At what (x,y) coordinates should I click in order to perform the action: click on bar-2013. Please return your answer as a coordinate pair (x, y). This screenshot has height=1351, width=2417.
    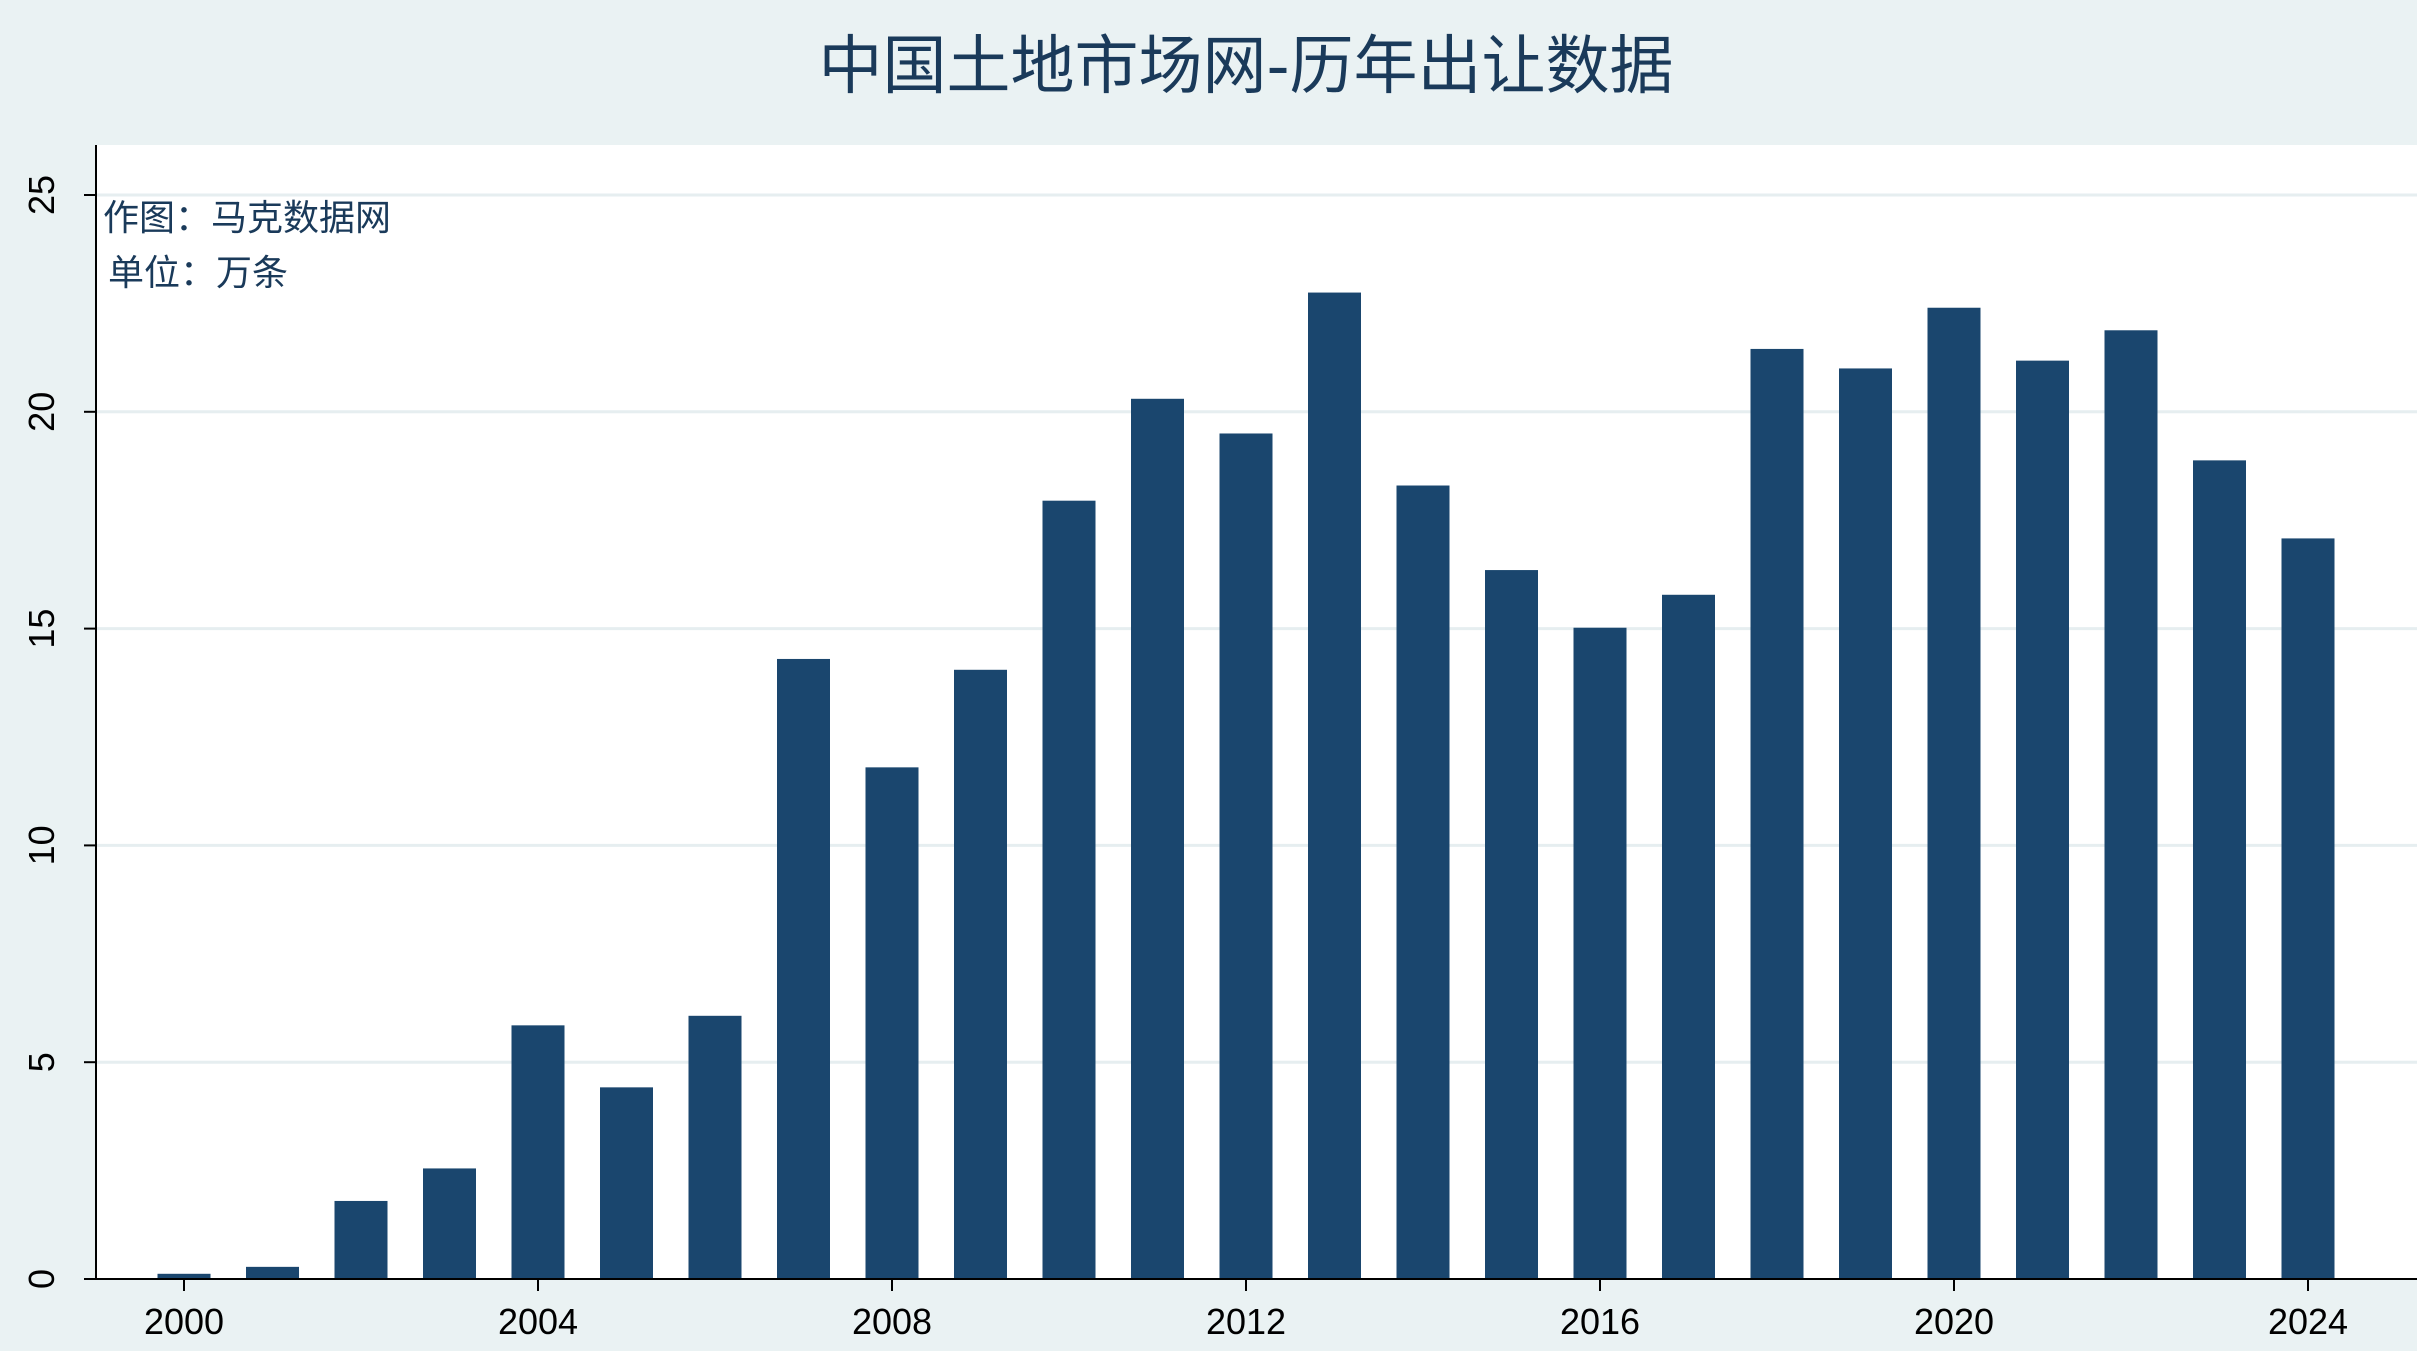
    Looking at the image, I should click on (1334, 785).